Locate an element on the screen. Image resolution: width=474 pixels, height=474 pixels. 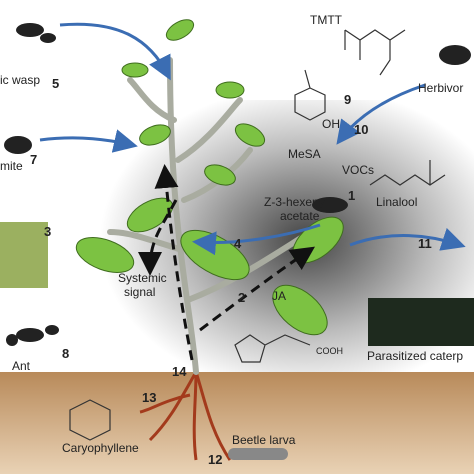
label: mite is located at coordinates (11, 166).